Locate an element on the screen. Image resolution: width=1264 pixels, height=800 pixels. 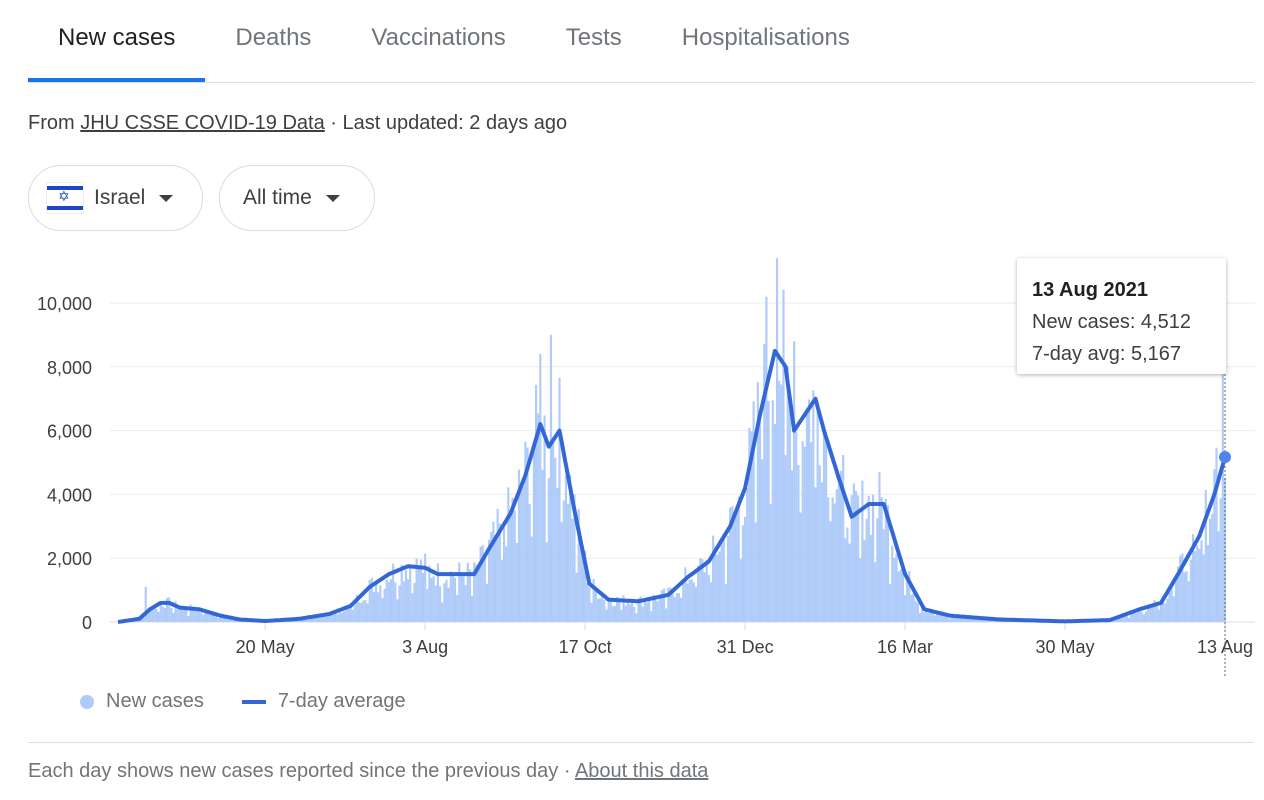
tab-hospitalisations: Hospitalisations is located at coordinates (765, 37).